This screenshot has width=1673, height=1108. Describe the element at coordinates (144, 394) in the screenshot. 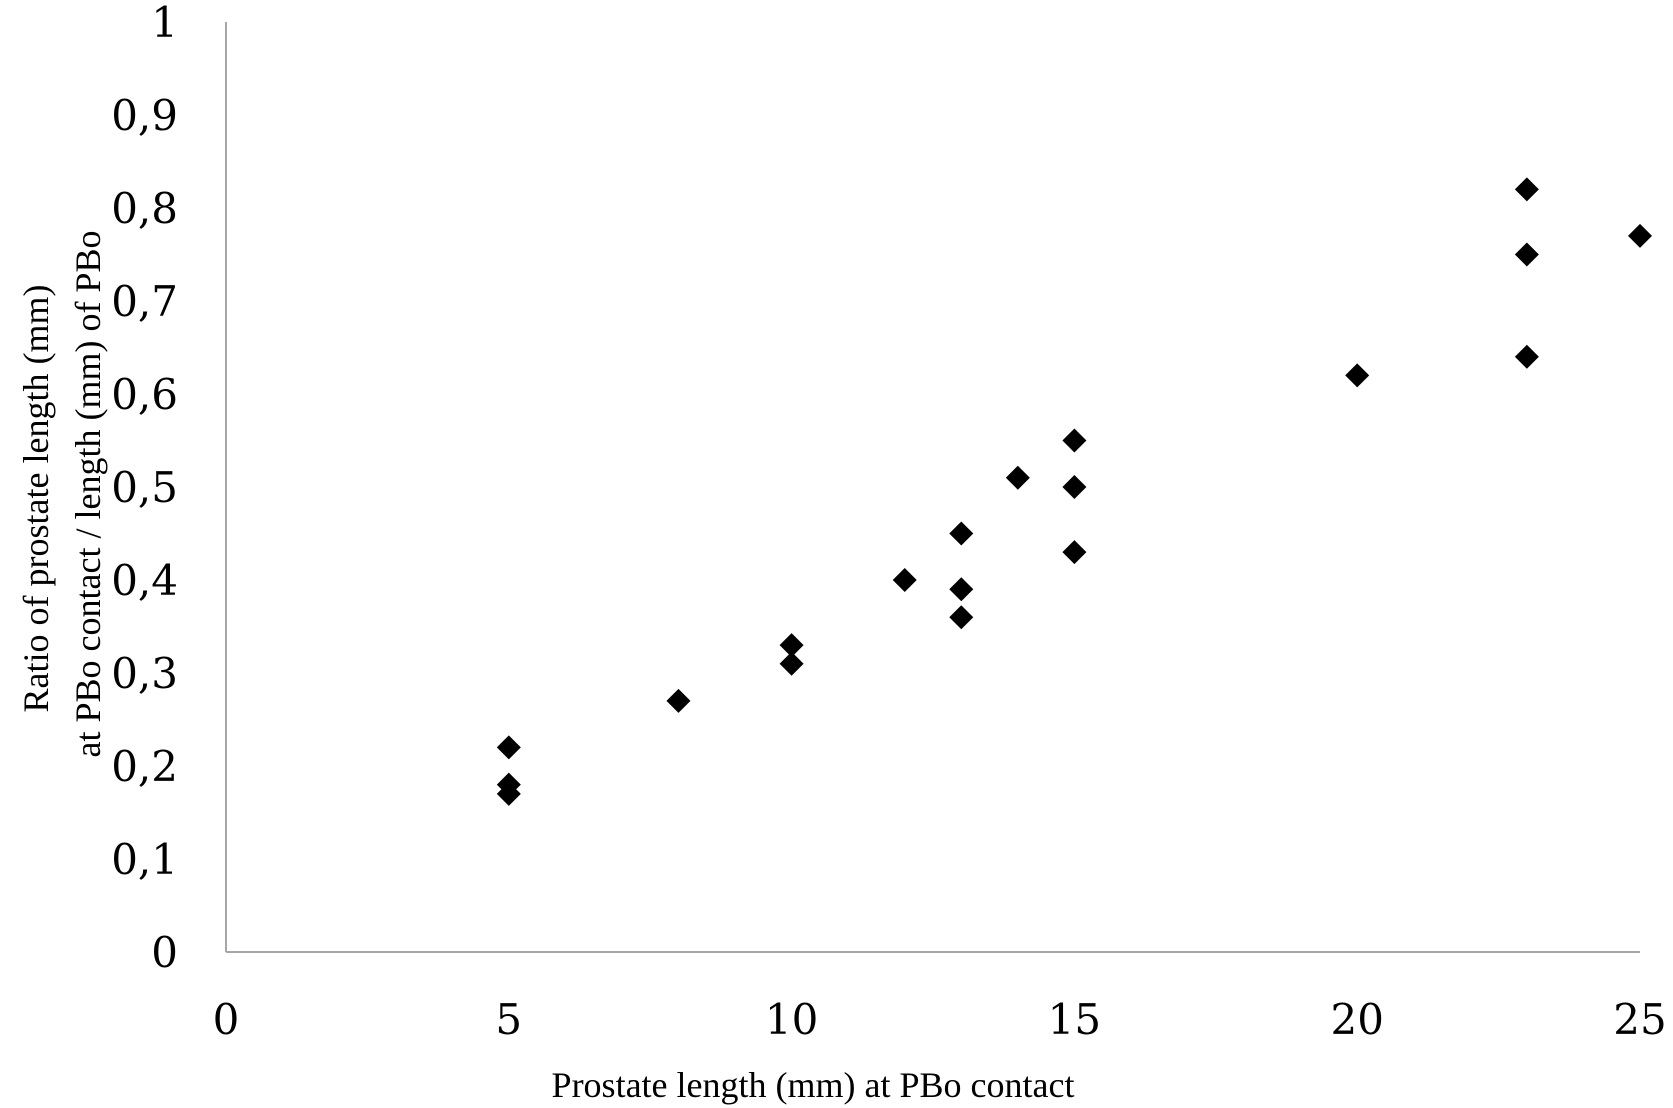

I see `y-tick-label: 0,6` at that location.